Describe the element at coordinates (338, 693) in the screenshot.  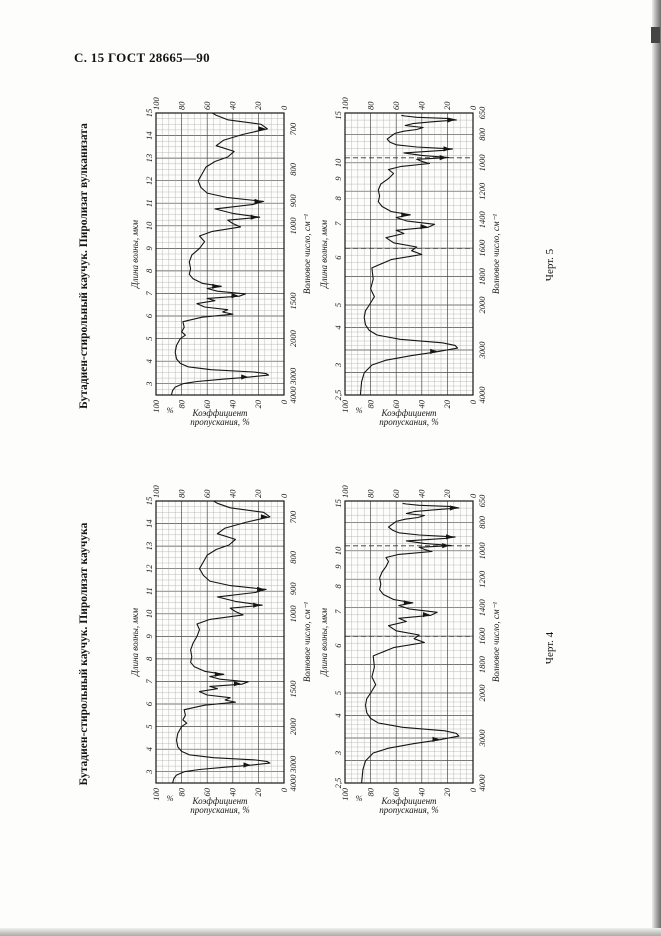
I see `wavelength-tick-label: 5` at that location.